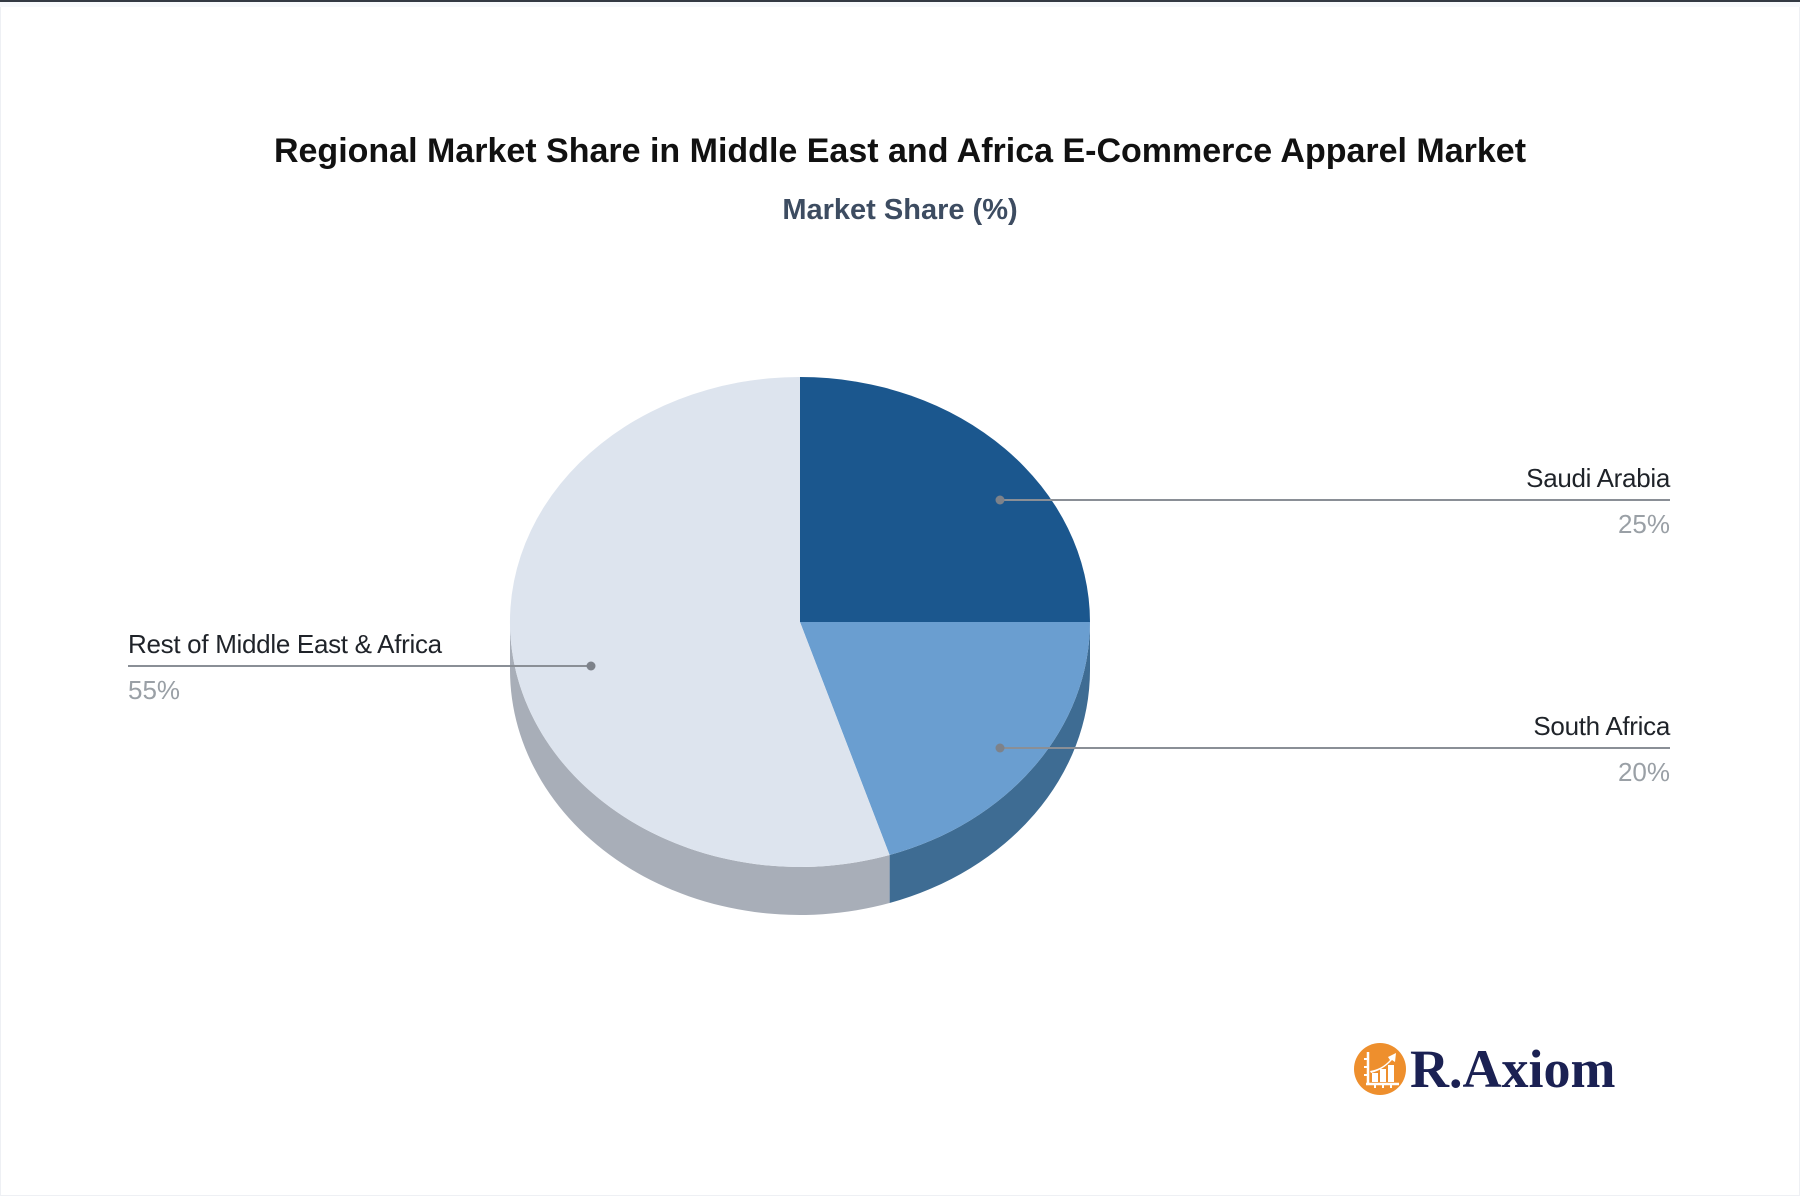 The height and width of the screenshot is (1196, 1800). Describe the element at coordinates (989, 762) in the screenshot. I see `pie-side-south-africa` at that location.